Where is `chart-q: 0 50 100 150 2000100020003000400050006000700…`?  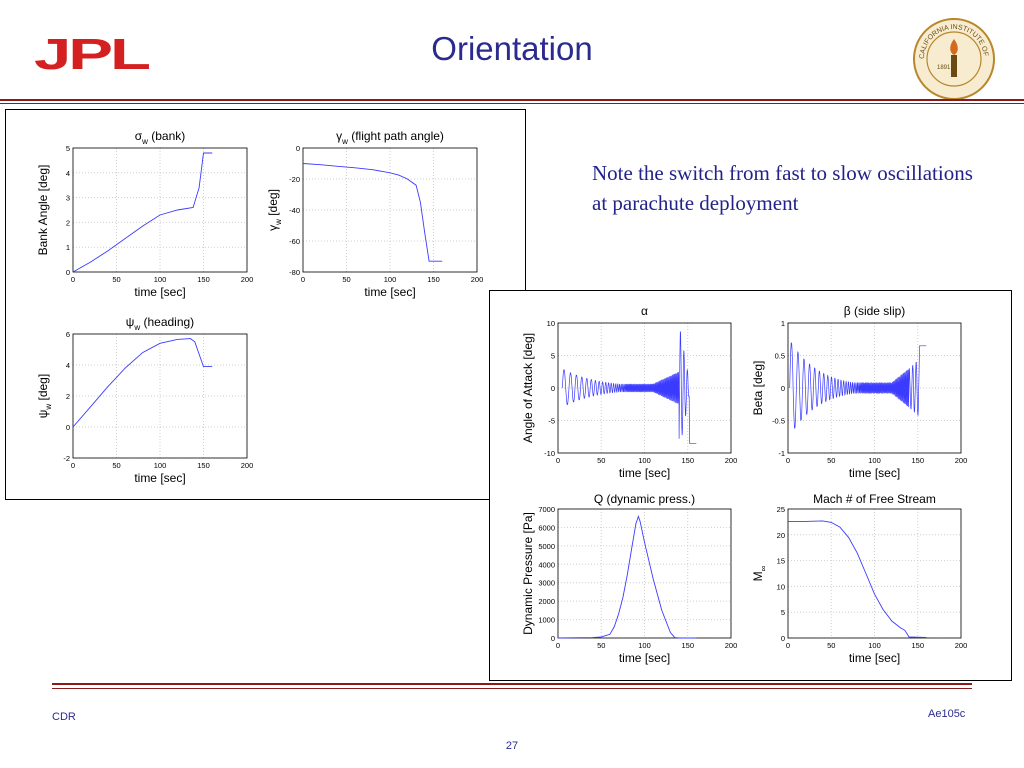
chart-q: 0 50 100 150 2000100020003000400050006000700… is located at coordinates (629, 578).